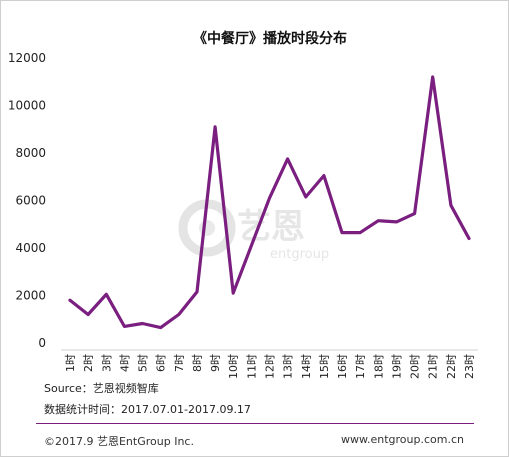  What do you see at coordinates (197, 363) in the screenshot?
I see `x-tick-label: 8时` at bounding box center [197, 363].